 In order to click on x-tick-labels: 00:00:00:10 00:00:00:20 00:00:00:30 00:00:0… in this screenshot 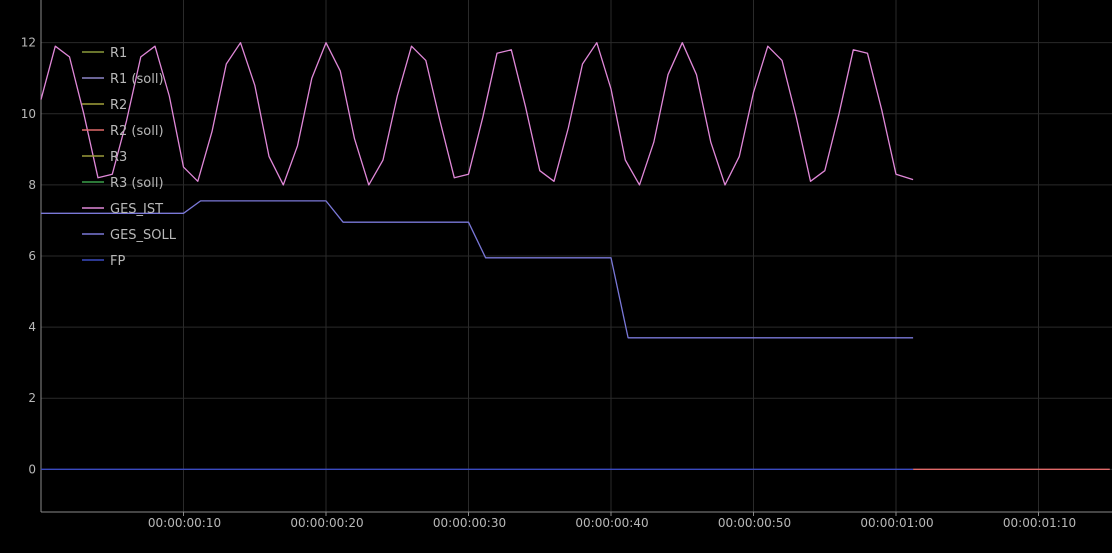, I will do `click(612, 523)`.